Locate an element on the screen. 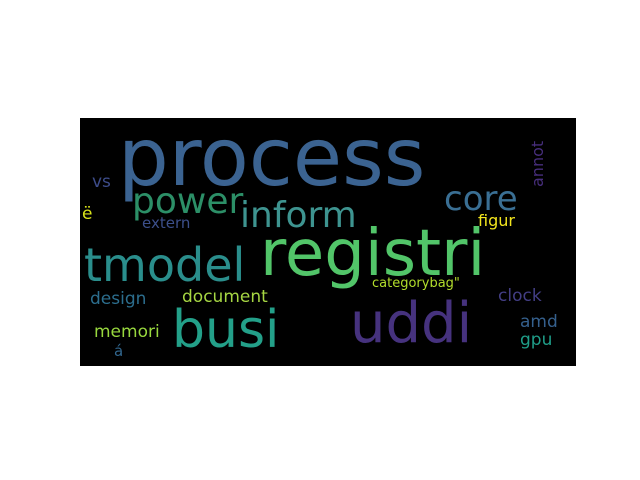  word-process: process is located at coordinates (272, 161).